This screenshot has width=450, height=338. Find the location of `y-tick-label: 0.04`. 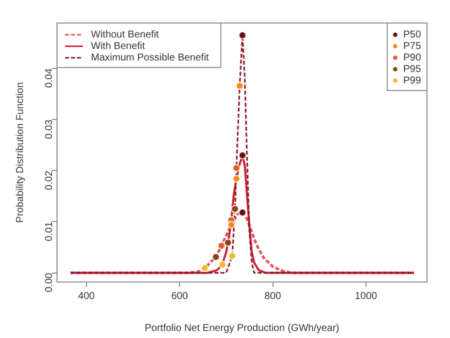

y-tick-label: 0.04 is located at coordinates (49, 78).